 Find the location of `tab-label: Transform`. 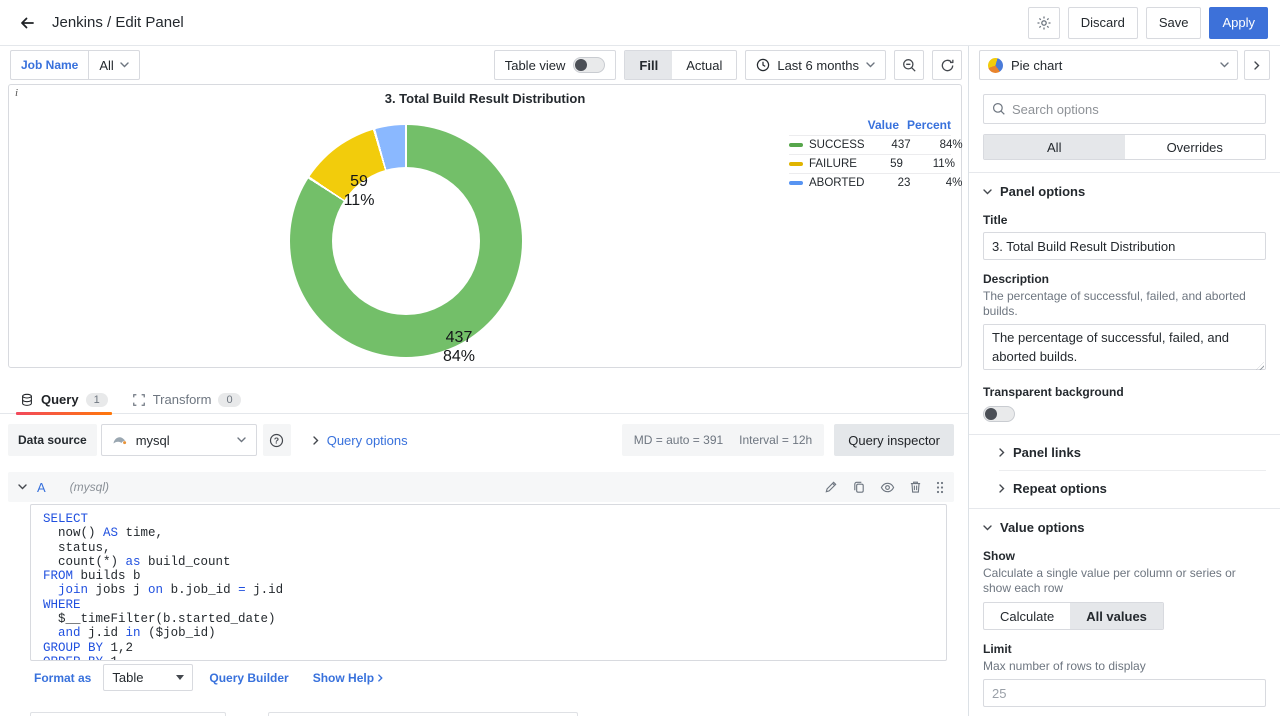

tab-label: Transform is located at coordinates (182, 399).